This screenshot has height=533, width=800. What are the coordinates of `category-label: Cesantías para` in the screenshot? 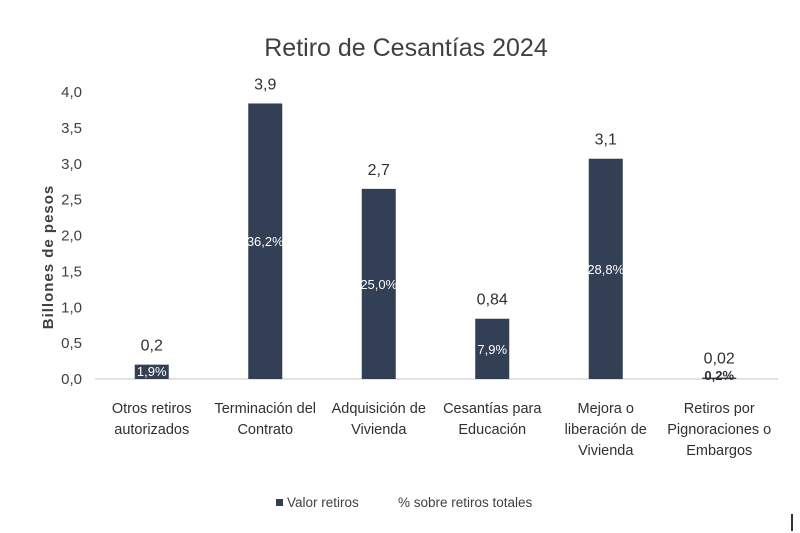 It's located at (492, 409).